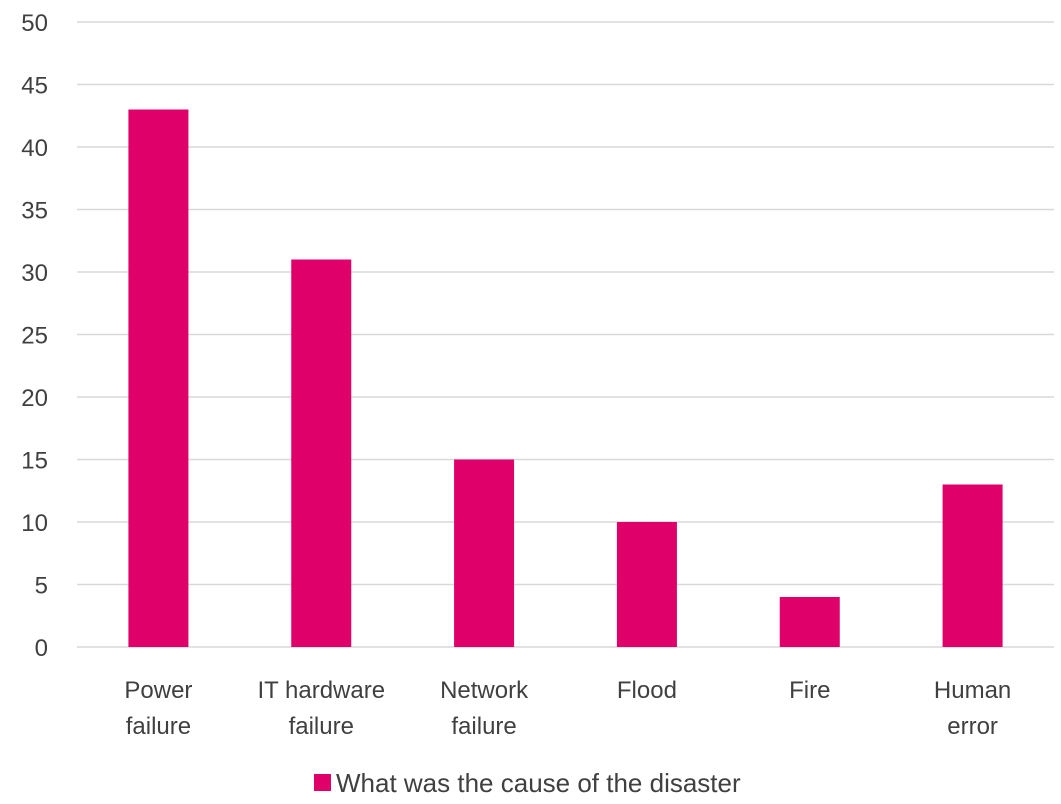  I want to click on legend-label: What was the cause of the disaster, so click(538, 783).